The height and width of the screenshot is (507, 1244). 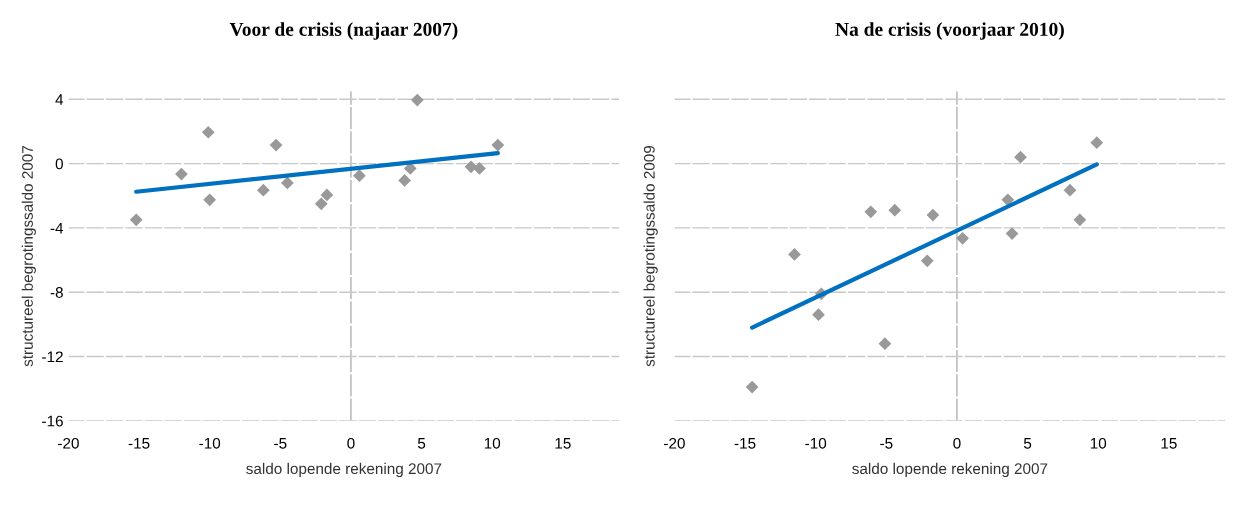 What do you see at coordinates (52, 357) in the screenshot?
I see `y-tick-label: -12` at bounding box center [52, 357].